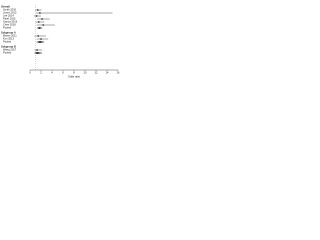 The image size is (320, 240). What do you see at coordinates (5, 7) in the screenshot?
I see `group-label: Overall` at bounding box center [5, 7].